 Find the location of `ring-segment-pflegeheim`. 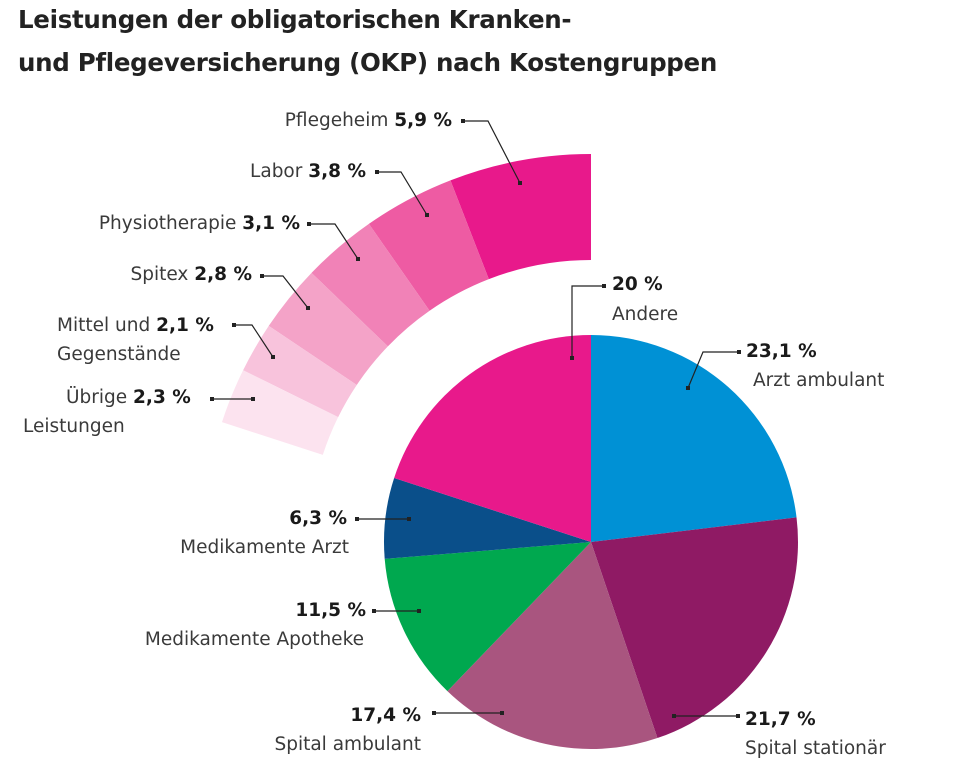

ring-segment-pflegeheim is located at coordinates (520, 217).